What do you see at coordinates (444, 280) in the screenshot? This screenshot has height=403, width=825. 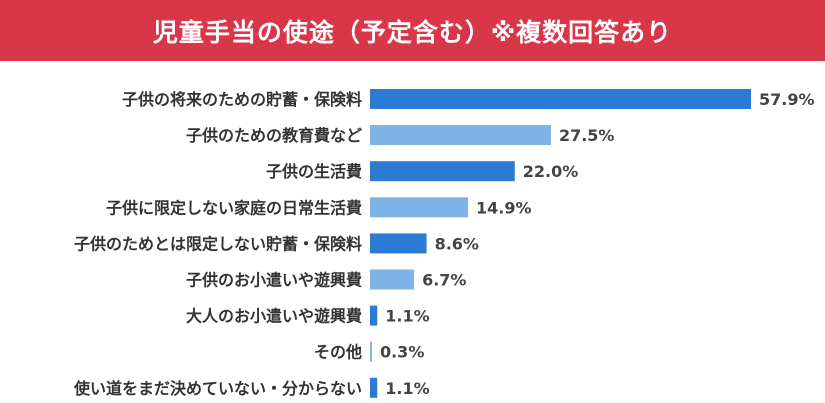 I see `value-label: 6.7%` at bounding box center [444, 280].